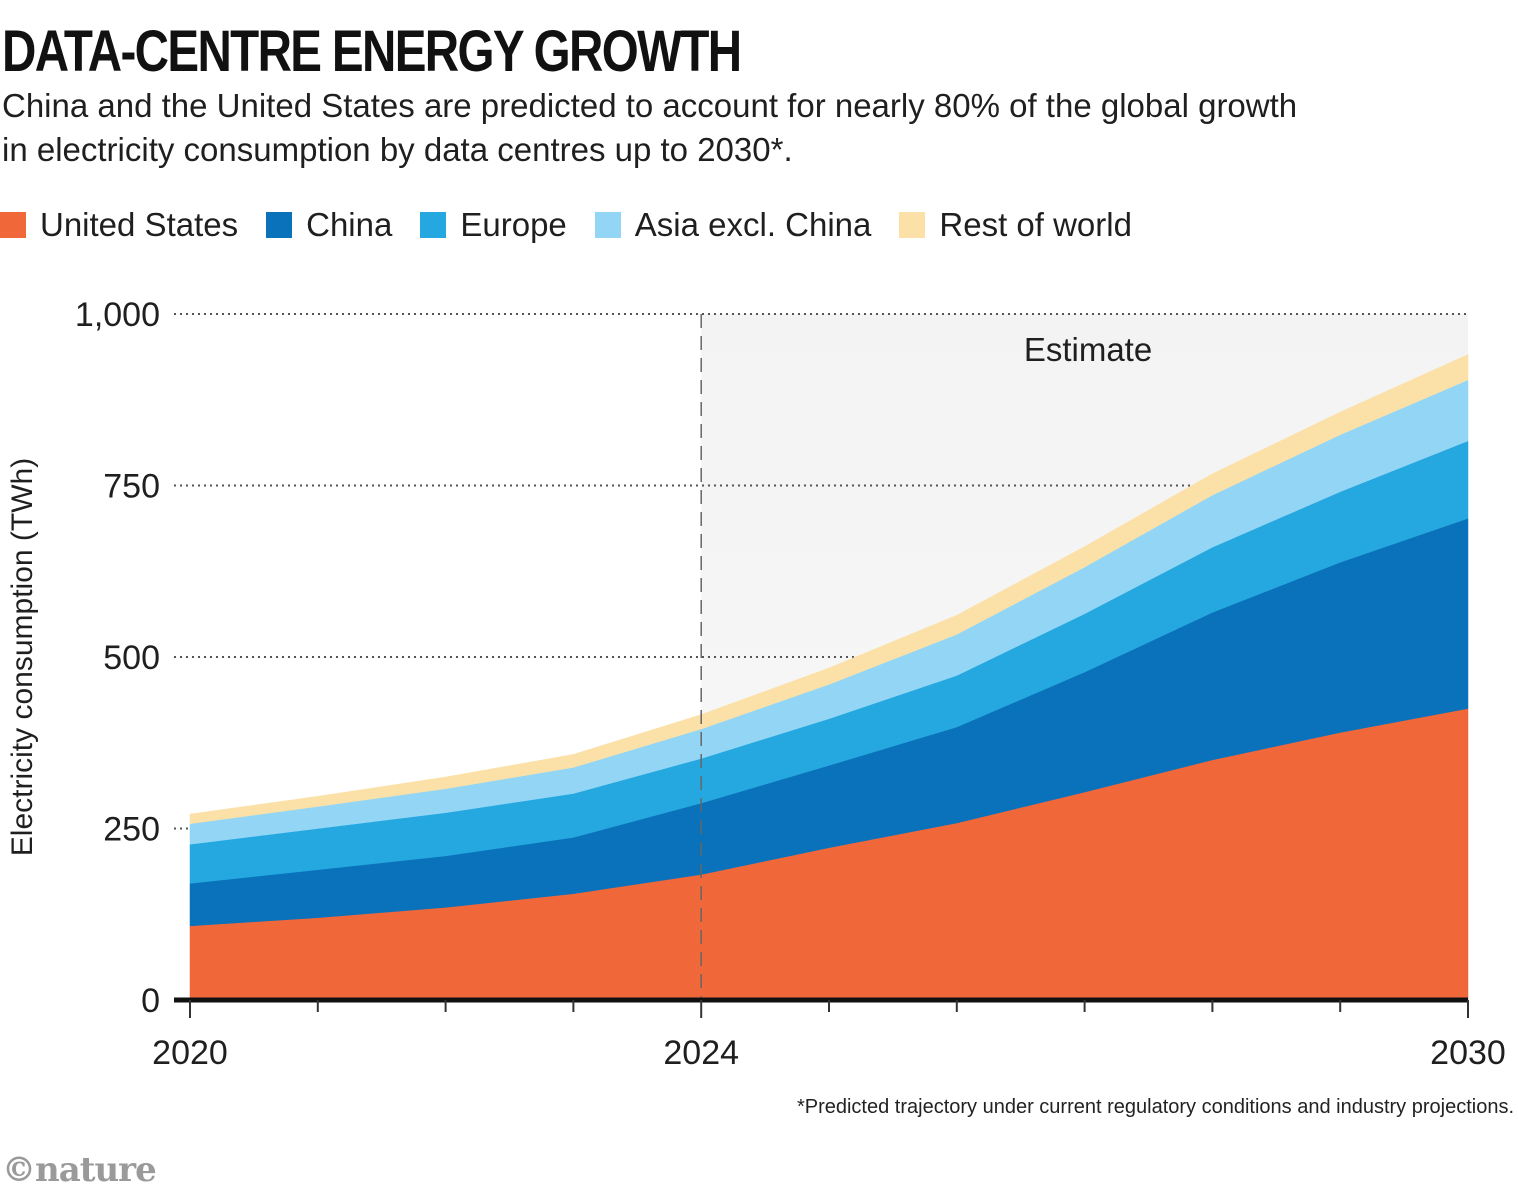 This screenshot has width=1518, height=1200. What do you see at coordinates (1035, 224) in the screenshot?
I see `legend-label-rest-of-world: Rest of world` at bounding box center [1035, 224].